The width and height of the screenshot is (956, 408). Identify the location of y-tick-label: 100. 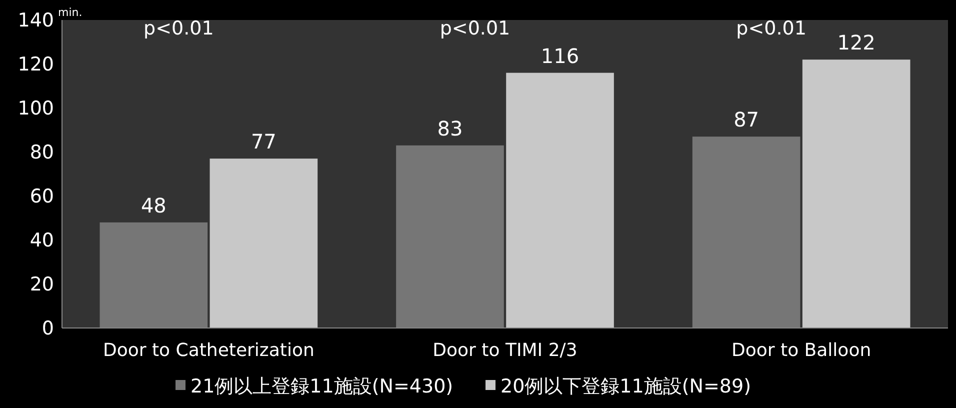
(36, 109).